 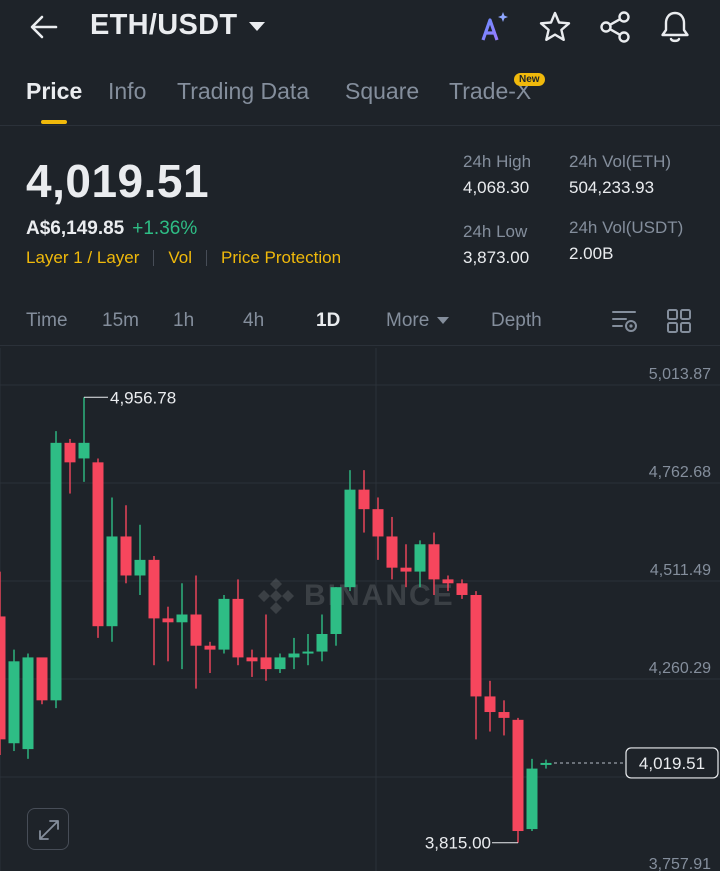 What do you see at coordinates (458, 843) in the screenshot?
I see `low-price-label: 3,815.00` at bounding box center [458, 843].